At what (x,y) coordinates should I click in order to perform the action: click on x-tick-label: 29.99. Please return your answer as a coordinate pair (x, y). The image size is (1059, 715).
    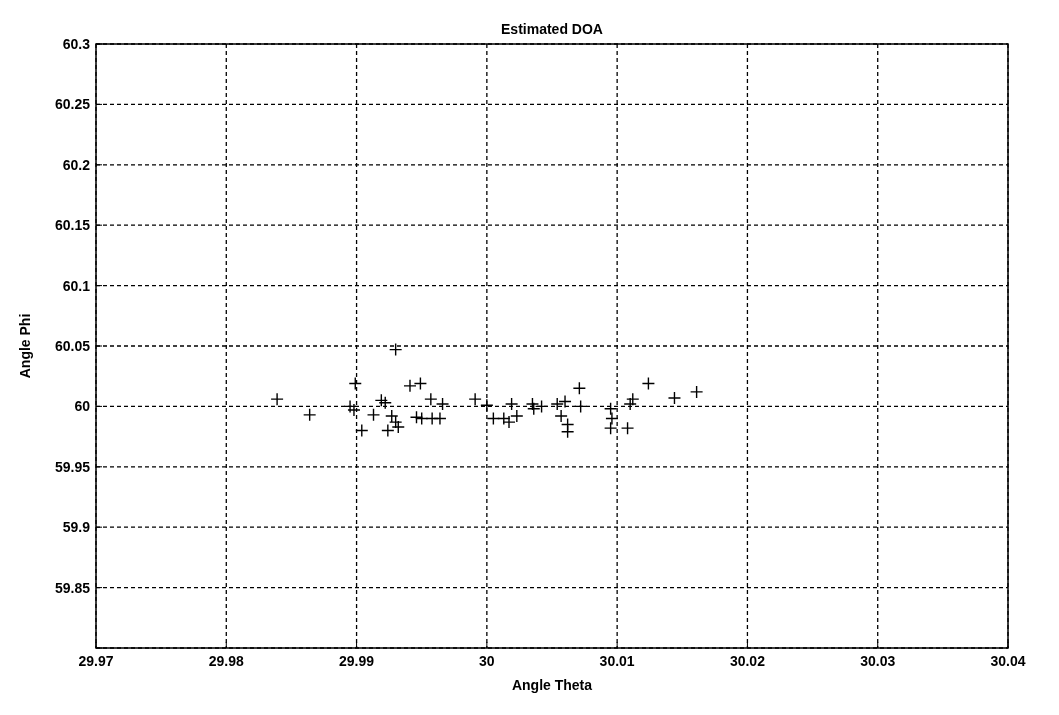
    Looking at the image, I should click on (357, 661).